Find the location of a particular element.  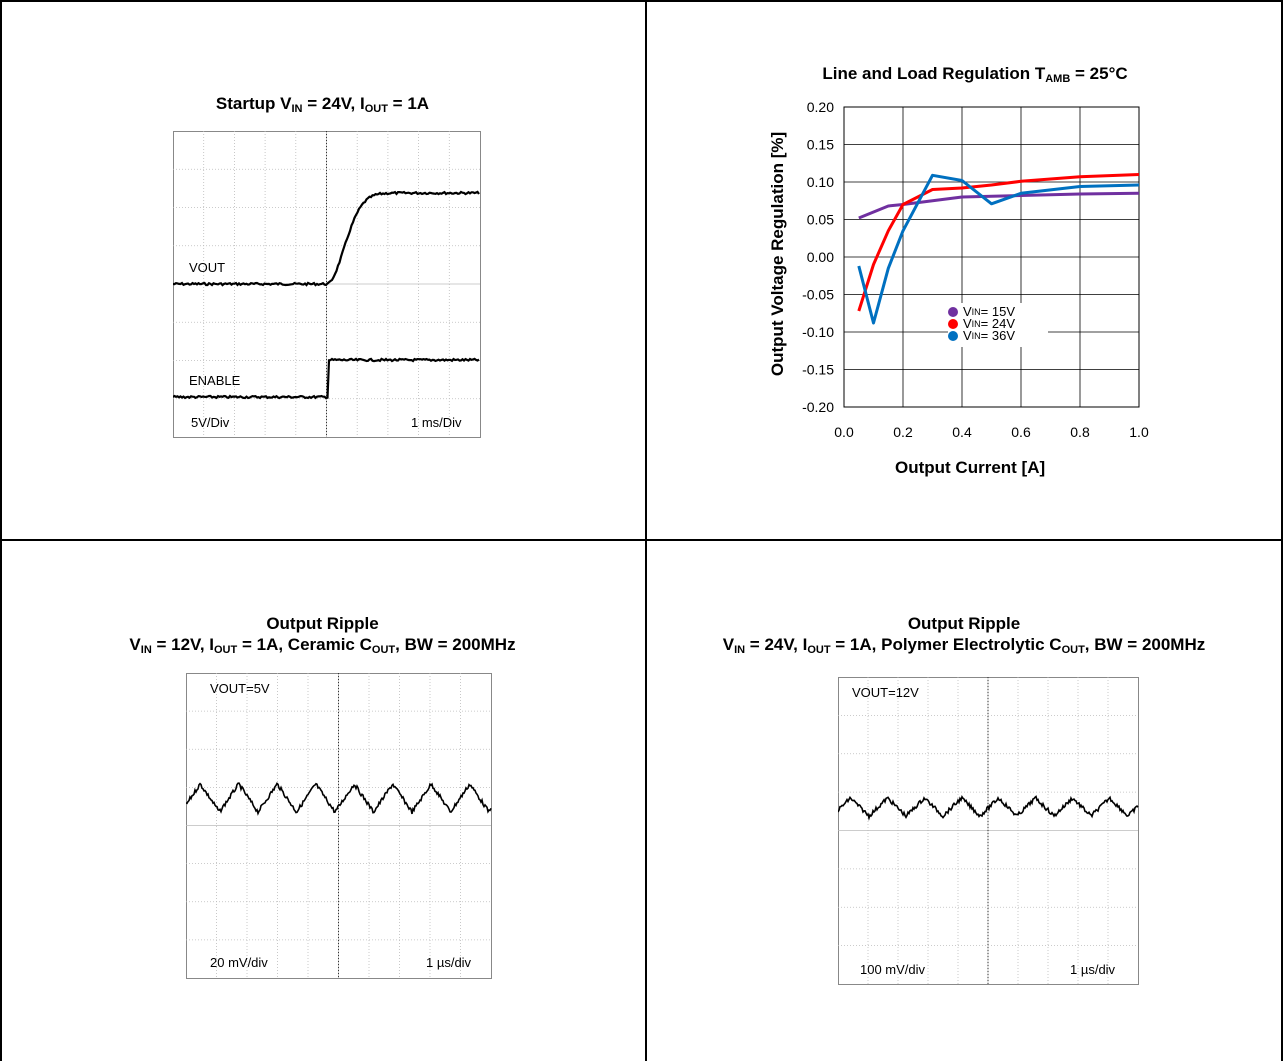

y-tick-label: 0.05 is located at coordinates (820, 220).